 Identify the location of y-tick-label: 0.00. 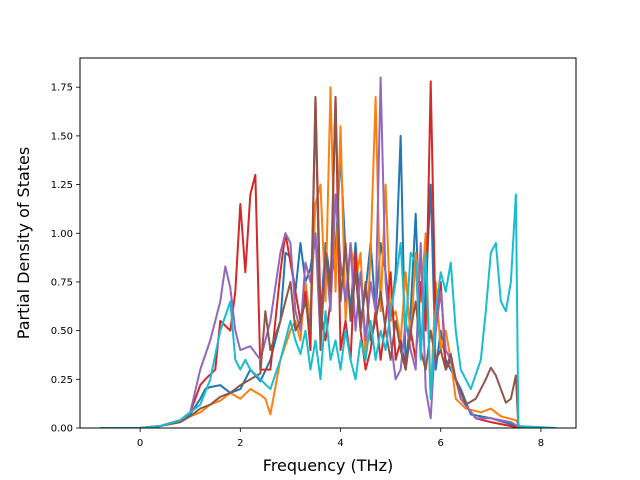
(62, 429).